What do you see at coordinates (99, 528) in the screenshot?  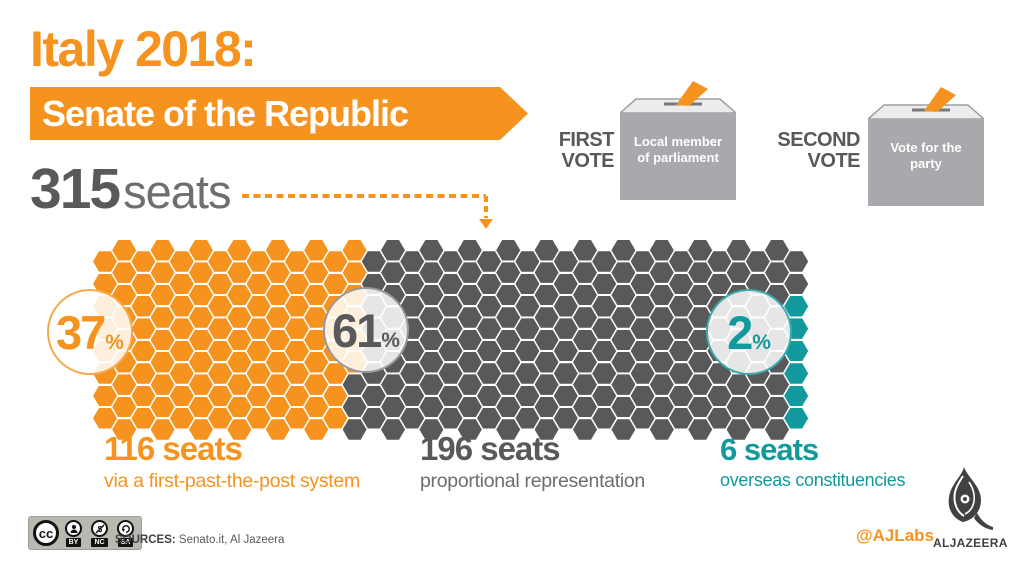 I see `cc-nc-dollar-icon: $` at bounding box center [99, 528].